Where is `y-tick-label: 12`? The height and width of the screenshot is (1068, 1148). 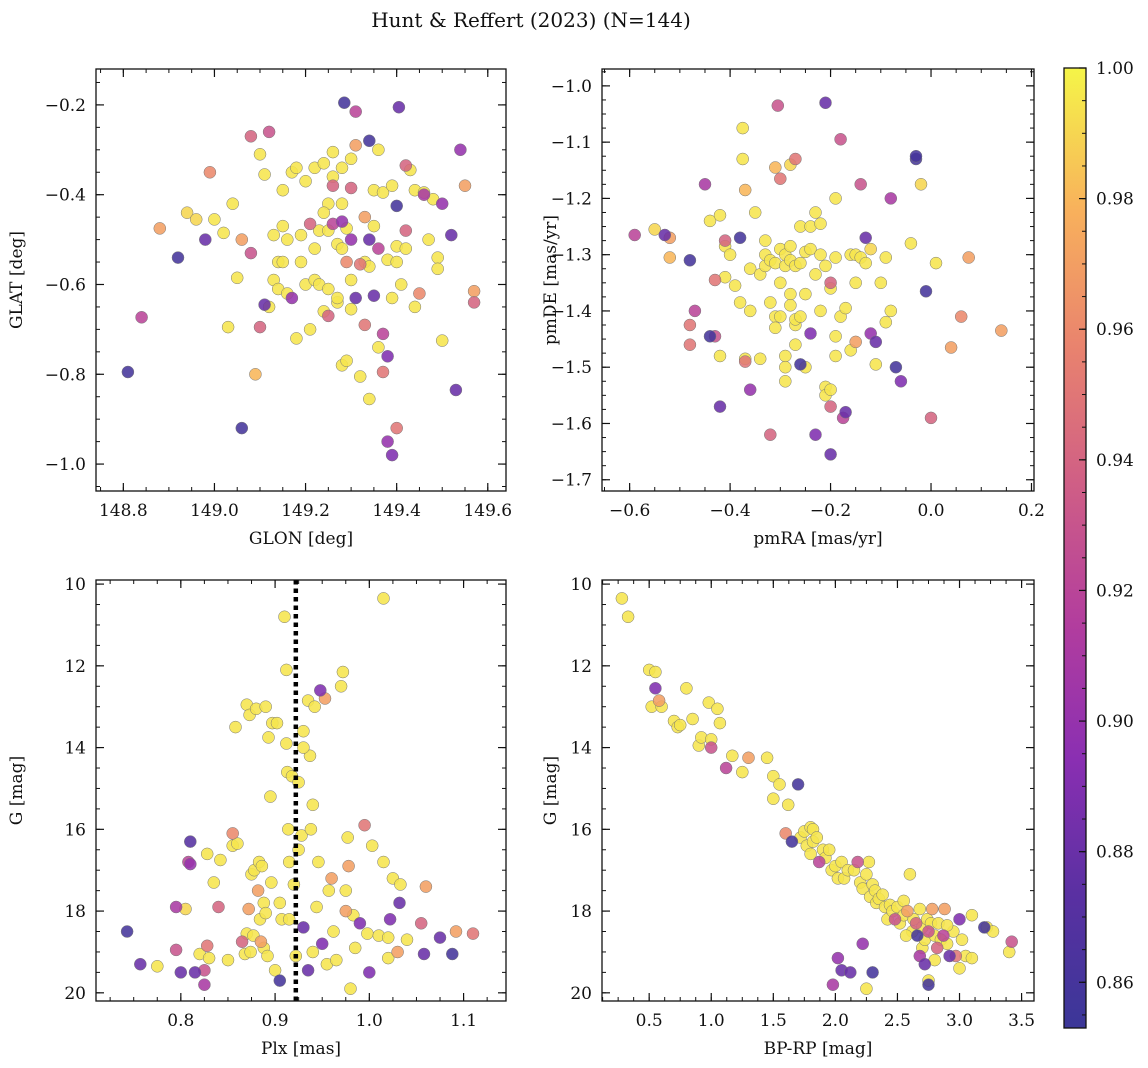 y-tick-label: 12 is located at coordinates (581, 667).